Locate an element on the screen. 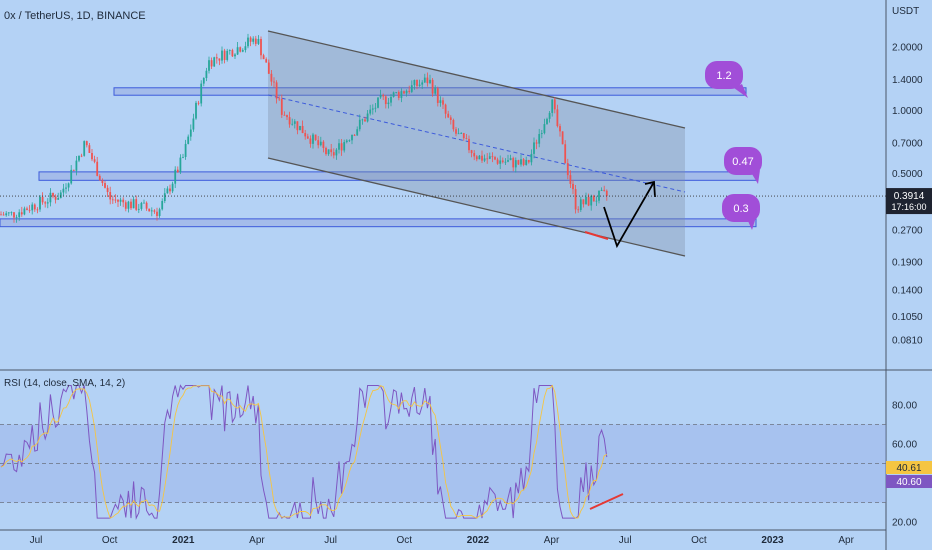  time-tick: 2023 is located at coordinates (772, 540).